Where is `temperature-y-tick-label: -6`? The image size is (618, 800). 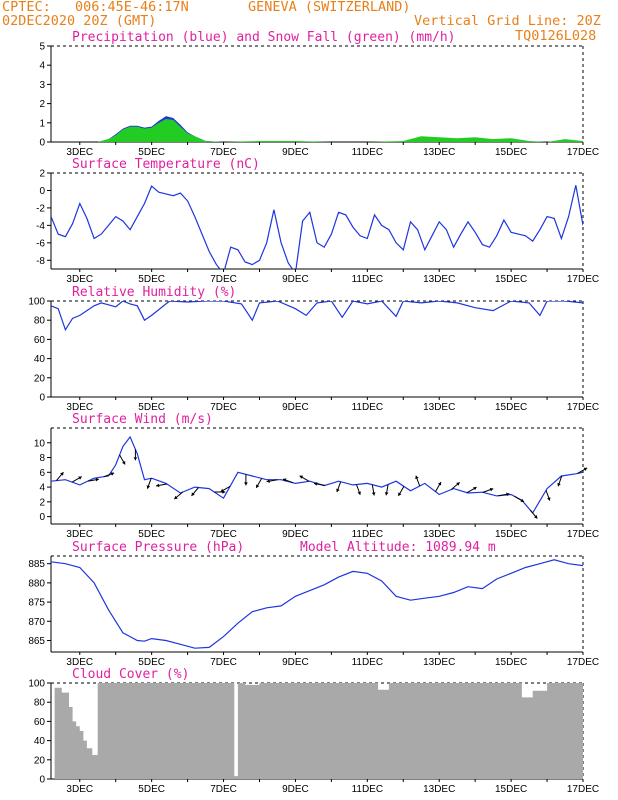
temperature-y-tick-label: -6 is located at coordinates (40, 243).